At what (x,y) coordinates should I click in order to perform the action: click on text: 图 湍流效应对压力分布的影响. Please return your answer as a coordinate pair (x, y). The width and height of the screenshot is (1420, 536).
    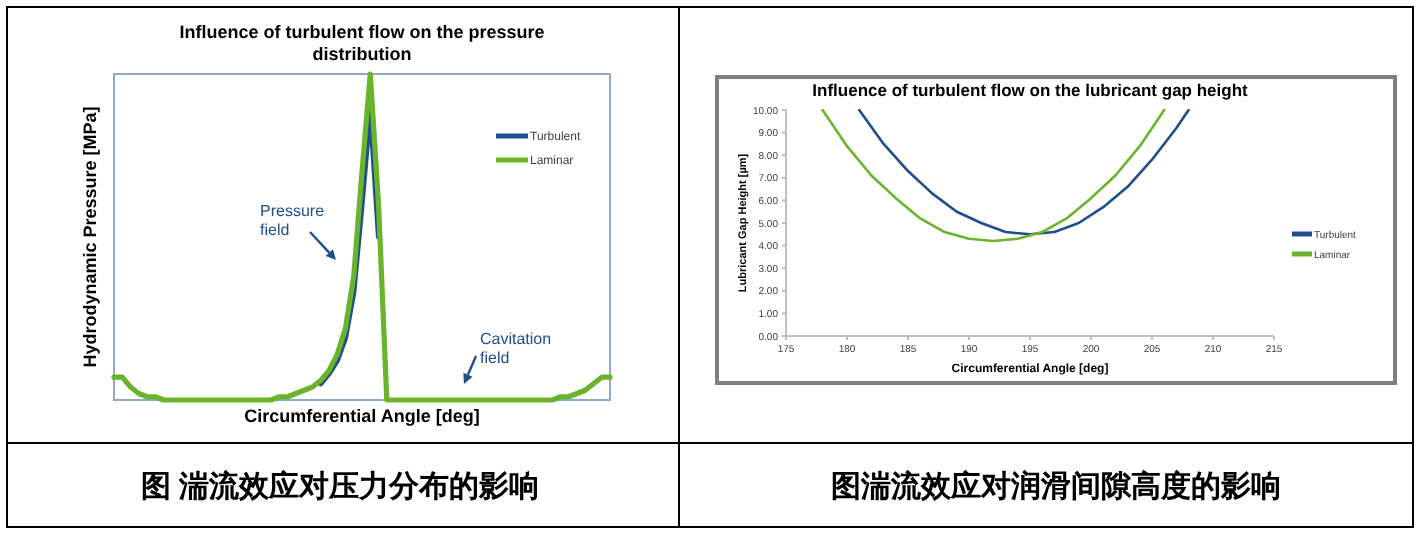
    Looking at the image, I should click on (340, 486).